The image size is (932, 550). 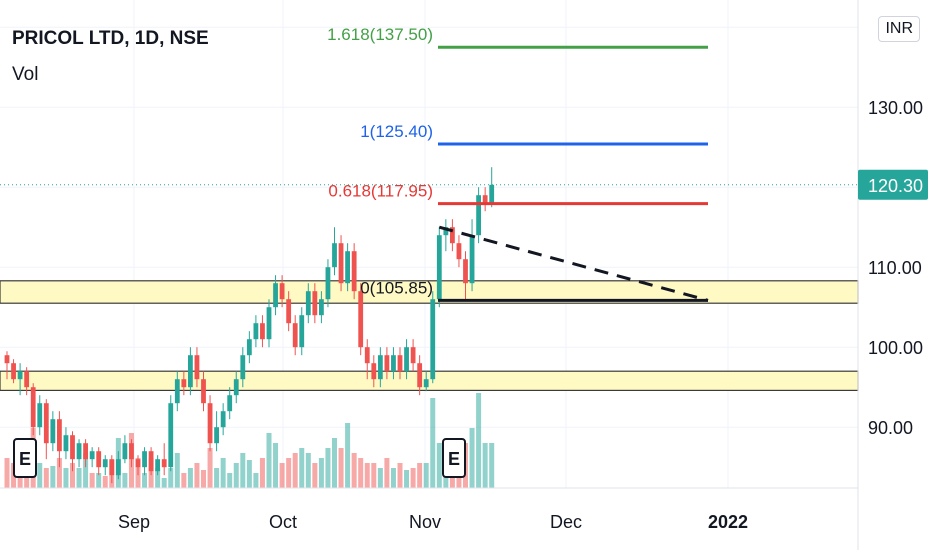 I want to click on time-tick: Nov, so click(x=425, y=522).